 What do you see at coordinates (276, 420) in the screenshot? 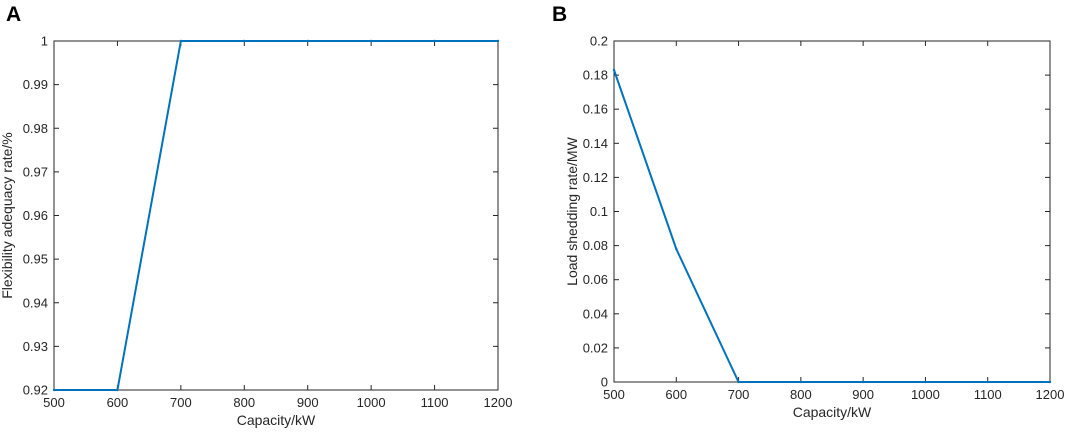
I see `x-axis-label-a: Capacity/kW` at bounding box center [276, 420].